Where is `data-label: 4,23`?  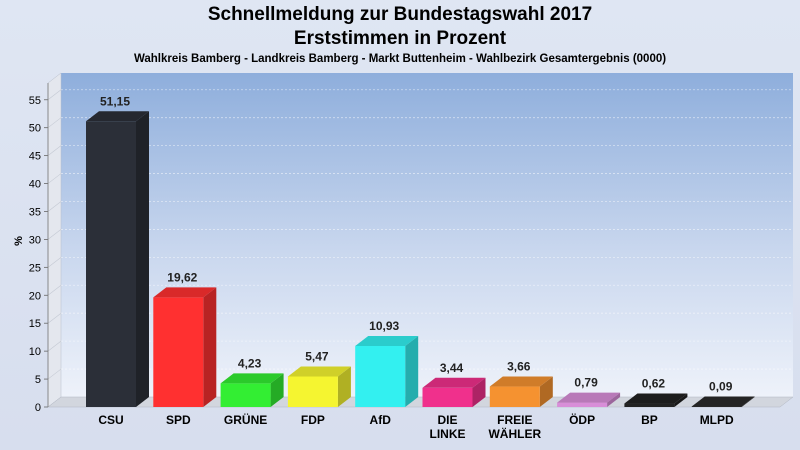
data-label: 4,23 is located at coordinates (250, 363).